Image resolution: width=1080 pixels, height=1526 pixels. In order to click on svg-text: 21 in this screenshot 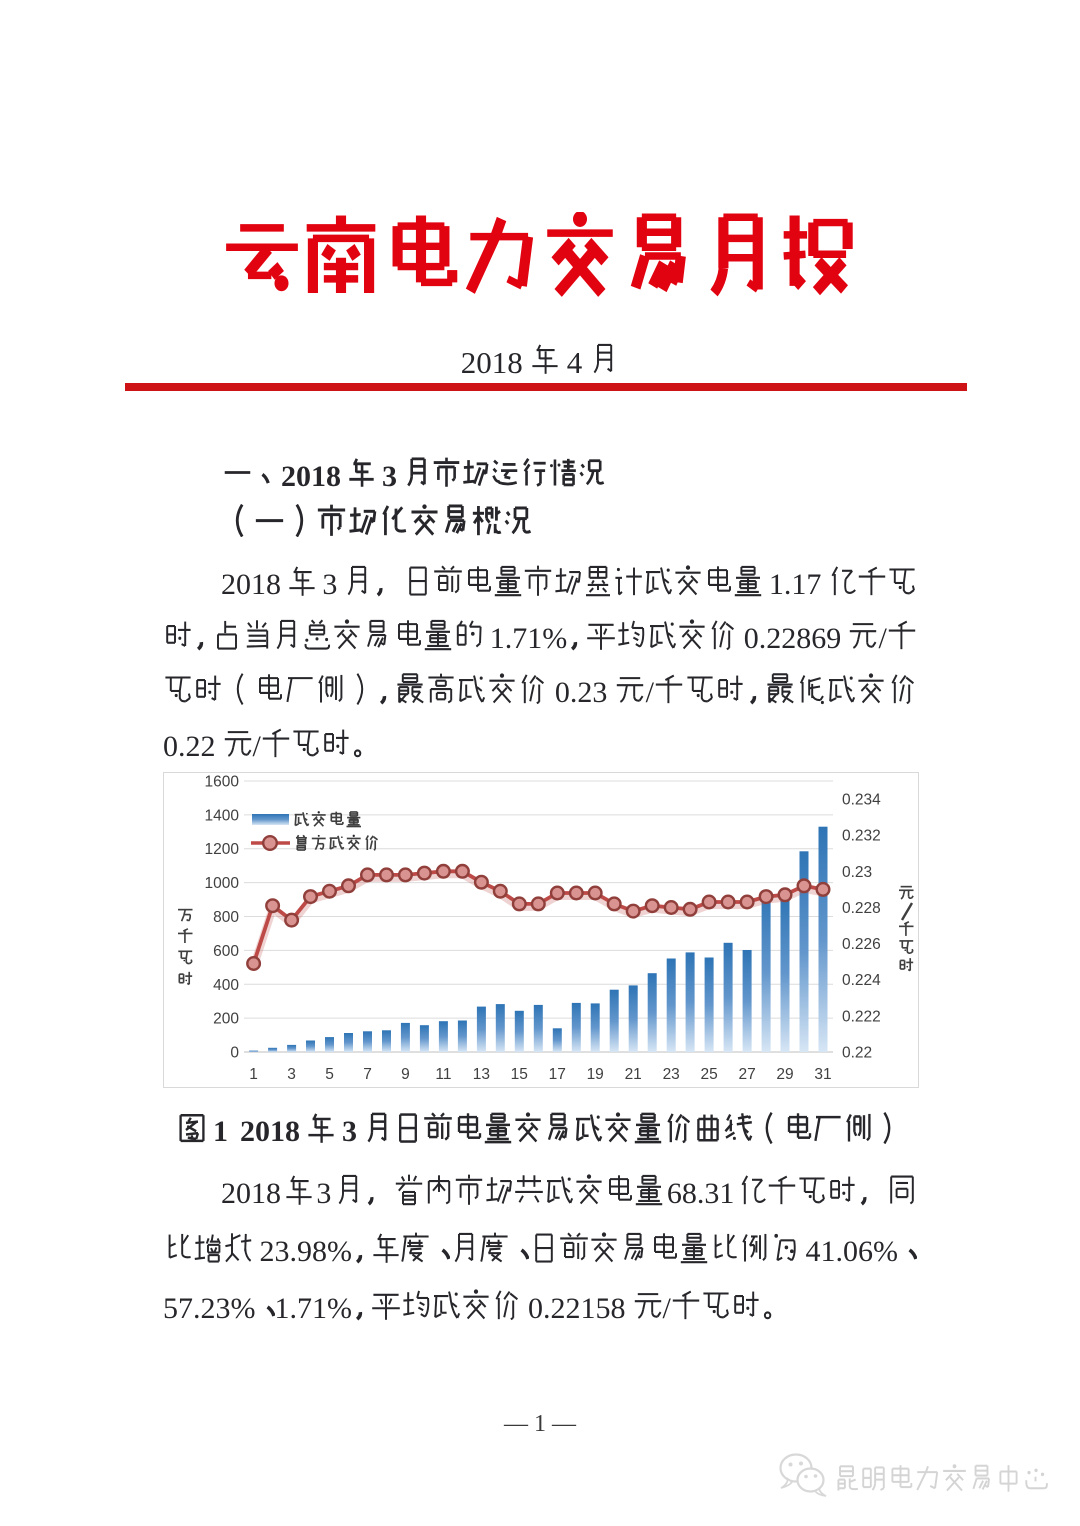, I will do `click(633, 1074)`.